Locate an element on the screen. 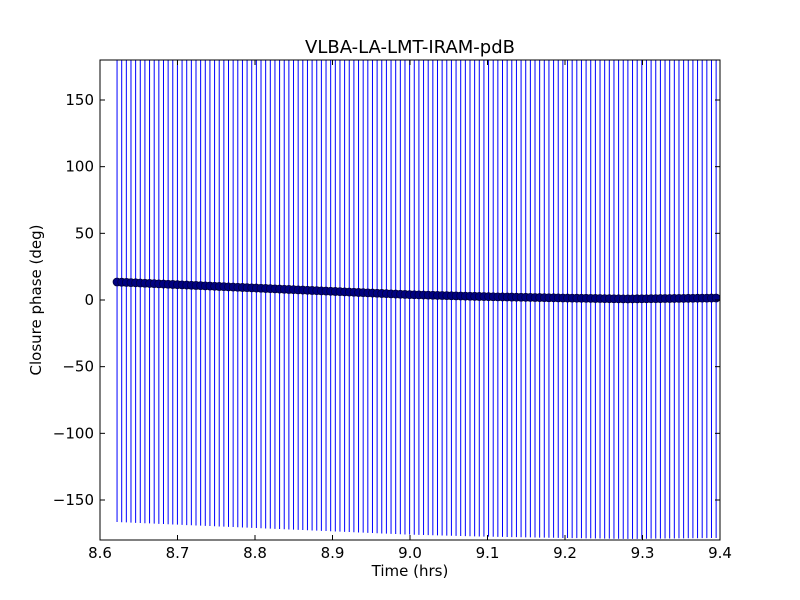  y-tick-label: −50 is located at coordinates (78, 367).